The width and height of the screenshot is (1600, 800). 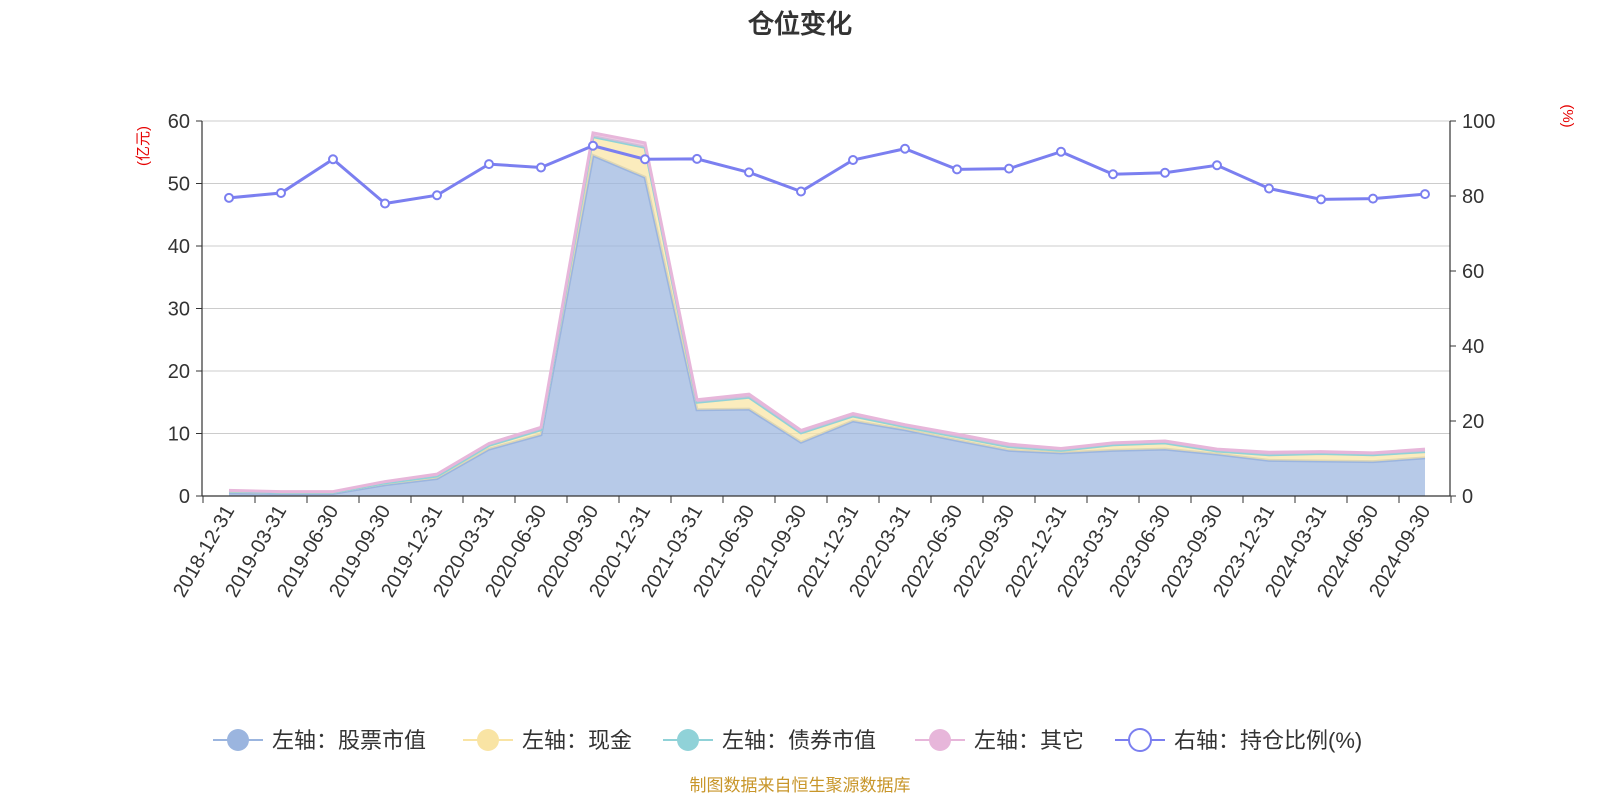 What do you see at coordinates (179, 372) in the screenshot?
I see `left-tick-label: 20` at bounding box center [179, 372].